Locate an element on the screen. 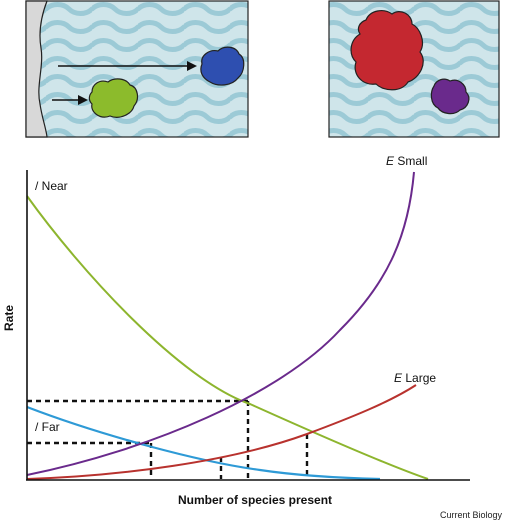  x-axis-label: Number of species present is located at coordinates (255, 500).